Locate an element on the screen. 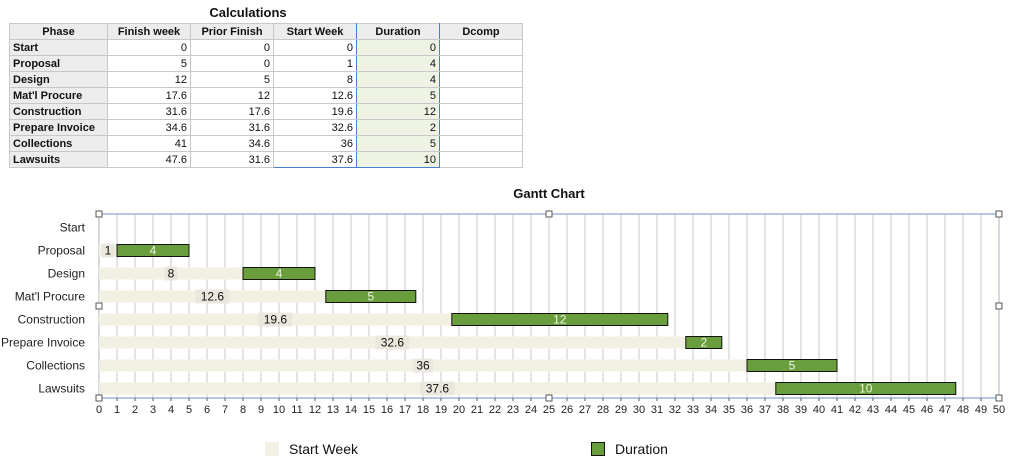  x-tick-label: 28 is located at coordinates (603, 410).